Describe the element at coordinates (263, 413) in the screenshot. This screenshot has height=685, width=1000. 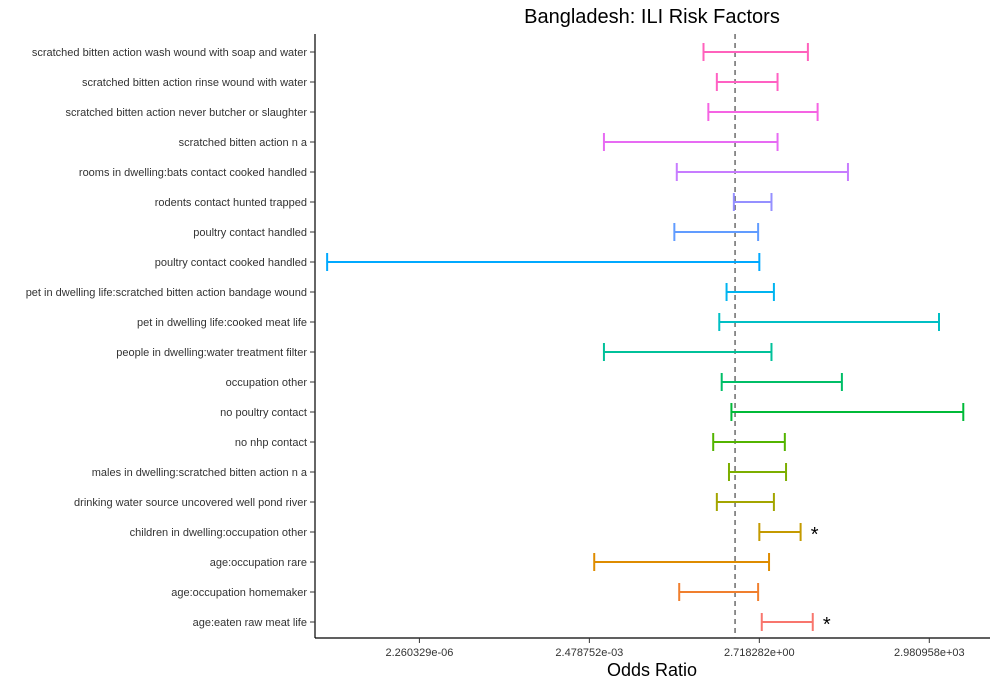
I see `y-tick-label: no poultry contact` at that location.